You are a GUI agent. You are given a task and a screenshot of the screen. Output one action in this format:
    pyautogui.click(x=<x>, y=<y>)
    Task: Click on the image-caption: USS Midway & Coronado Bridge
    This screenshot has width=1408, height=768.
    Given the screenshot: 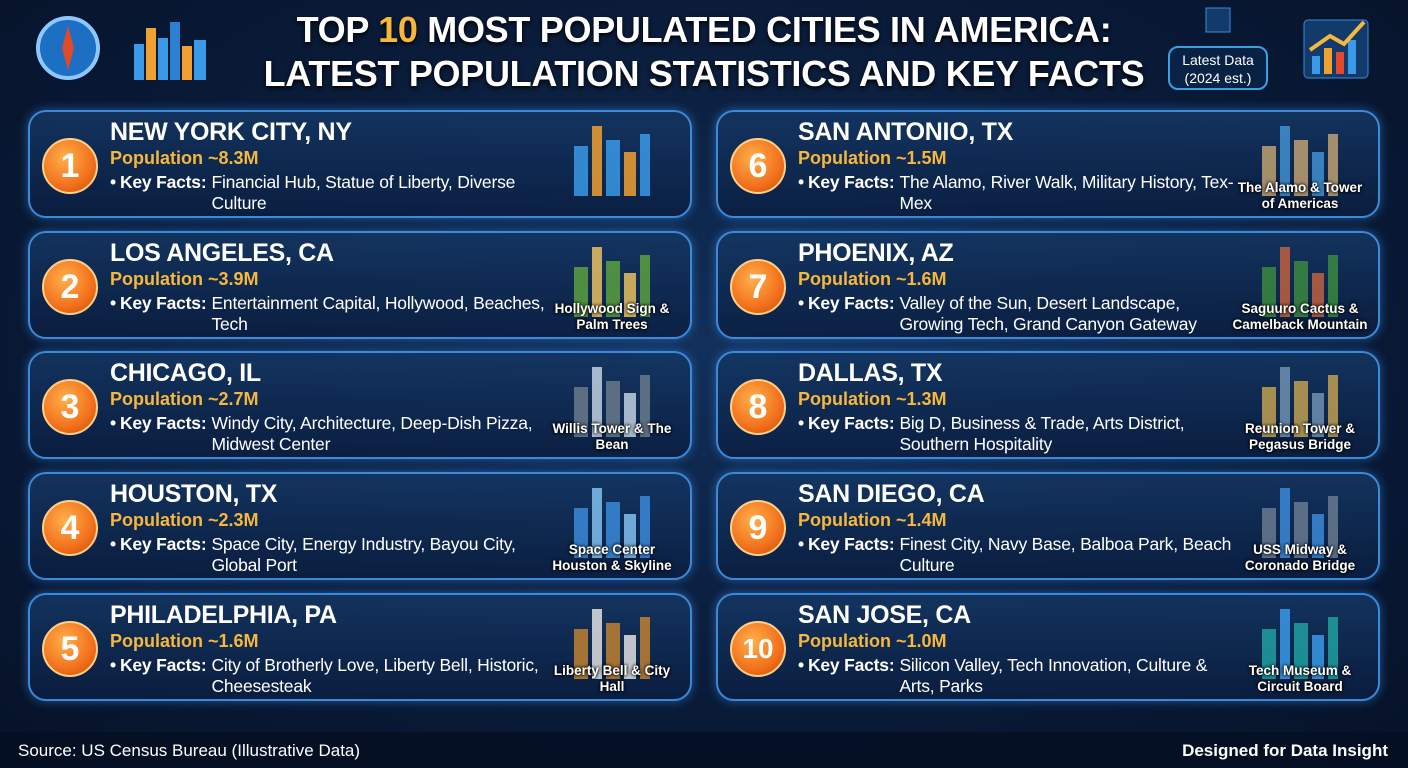 What is the action you would take?
    pyautogui.click(x=1300, y=557)
    